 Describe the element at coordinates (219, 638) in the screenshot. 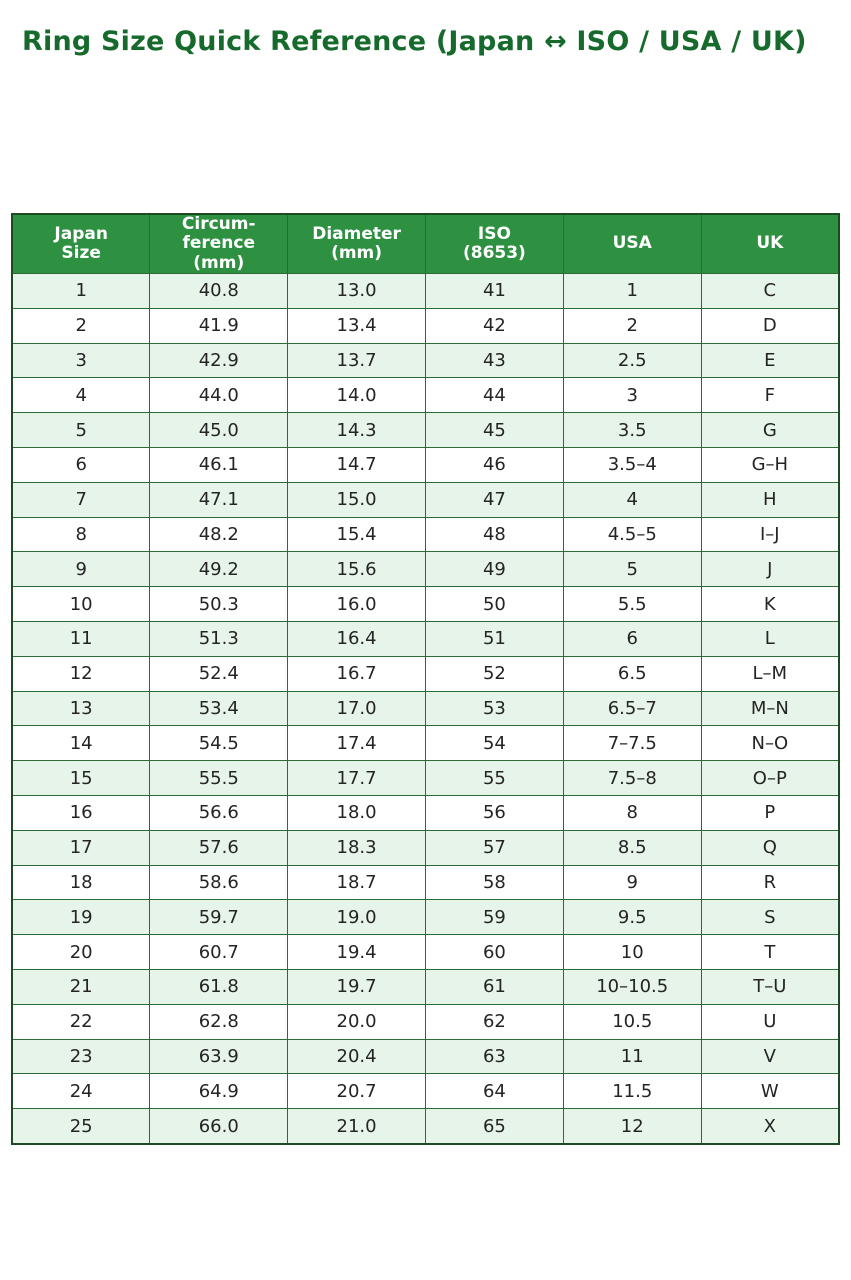

I see `table-cell: 51.3` at that location.